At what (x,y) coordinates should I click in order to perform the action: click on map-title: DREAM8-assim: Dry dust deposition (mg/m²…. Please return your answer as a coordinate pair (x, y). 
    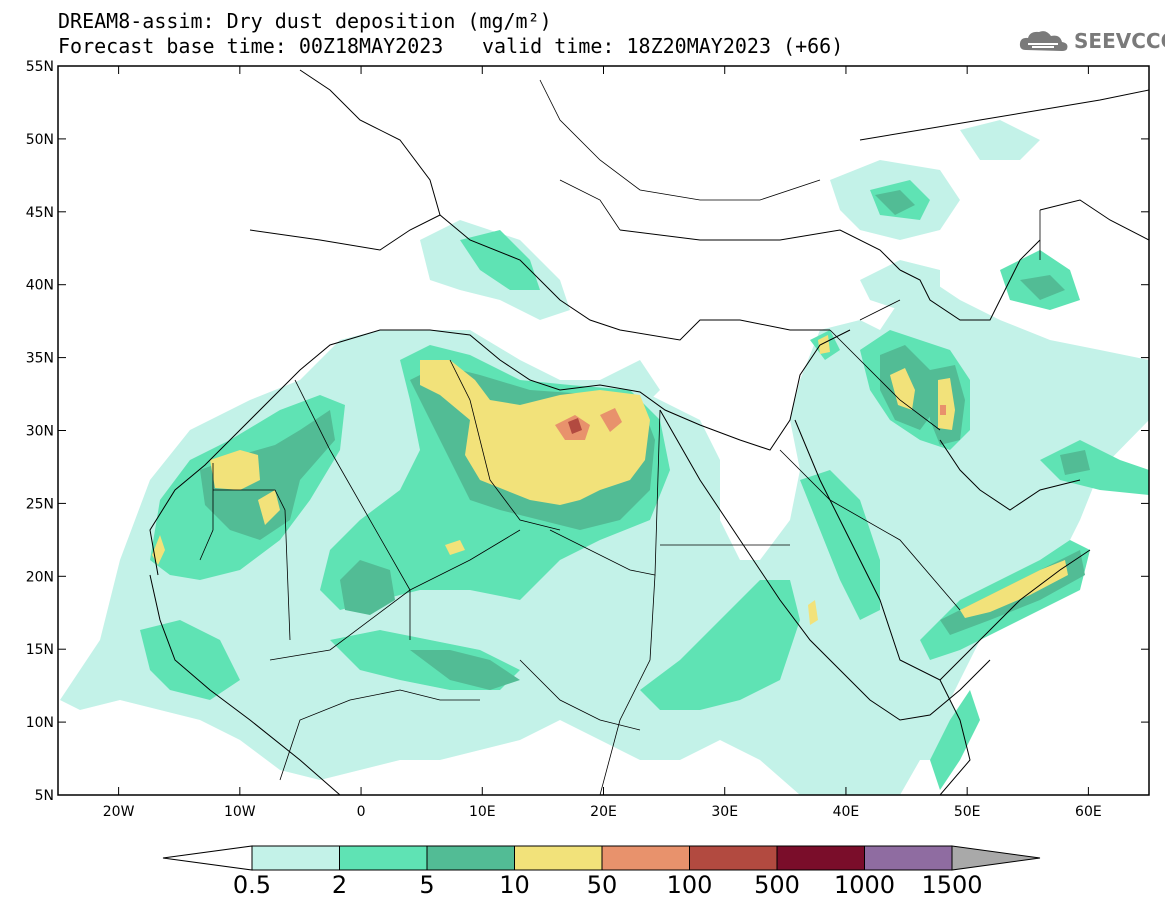
    Looking at the image, I should click on (305, 21).